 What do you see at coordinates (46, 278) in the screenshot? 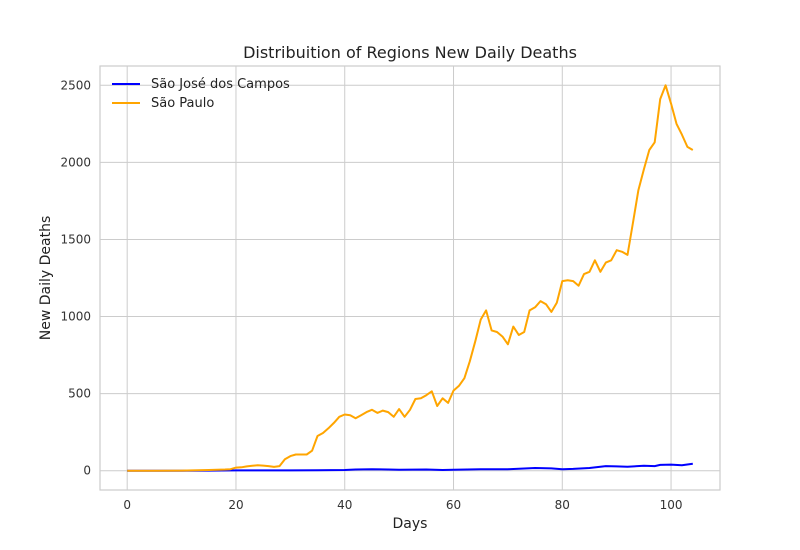
I see `y-axis-label: New Daily Deaths` at bounding box center [46, 278].